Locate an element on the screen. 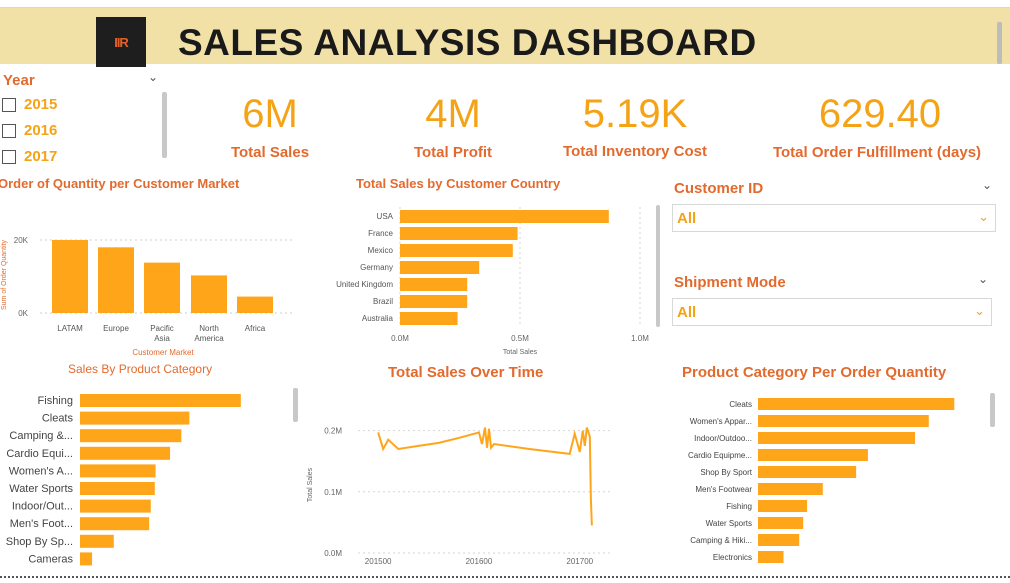 This screenshot has width=1010, height=583. kpi-inventory-cost-label: Total Inventory Cost is located at coordinates (635, 151).